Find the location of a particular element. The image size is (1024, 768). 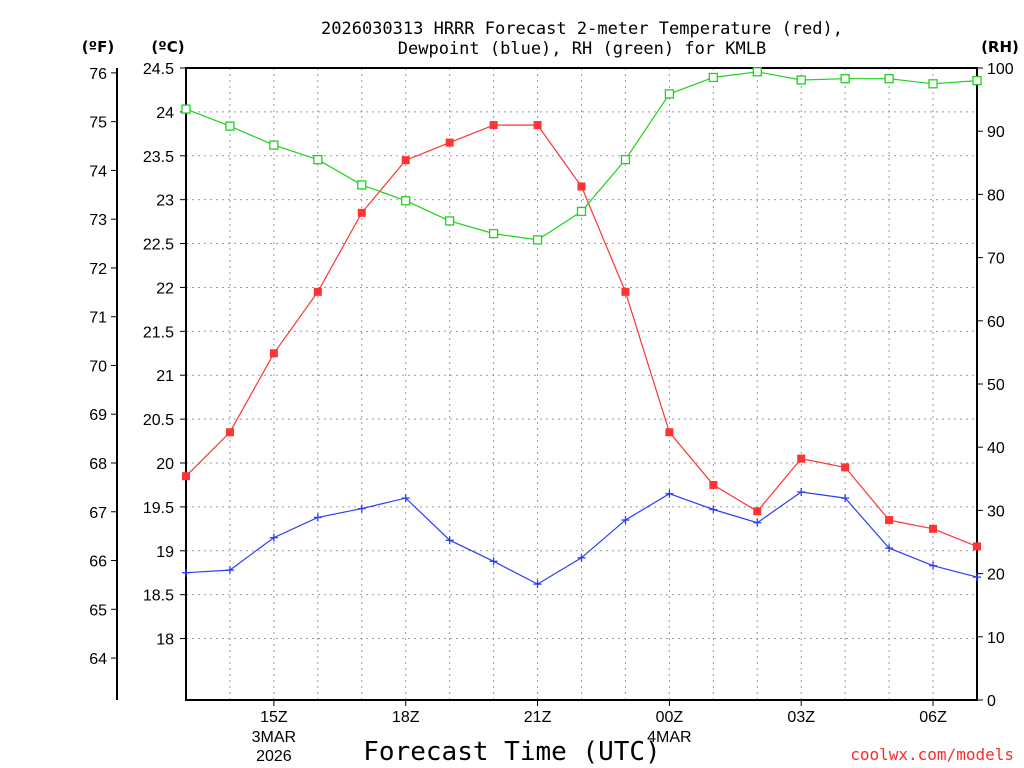

celsius-tick-label: 23 is located at coordinates (165, 201).